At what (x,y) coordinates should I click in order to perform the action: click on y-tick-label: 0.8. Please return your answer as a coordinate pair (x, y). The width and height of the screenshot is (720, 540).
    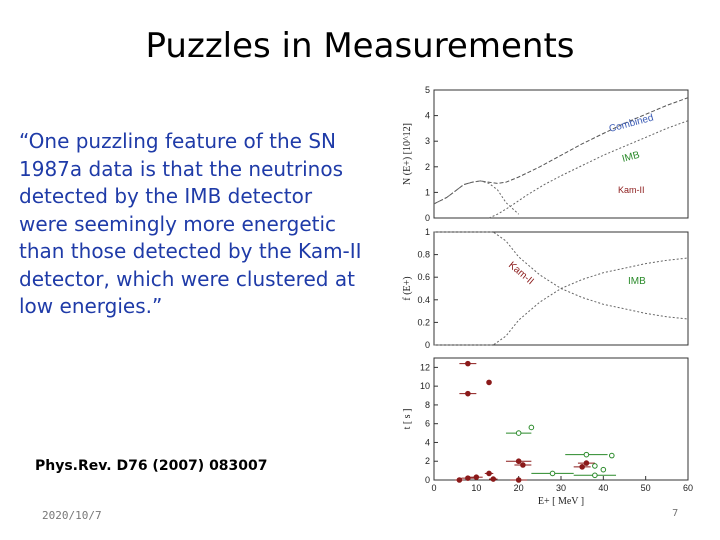
    Looking at the image, I should click on (423, 255).